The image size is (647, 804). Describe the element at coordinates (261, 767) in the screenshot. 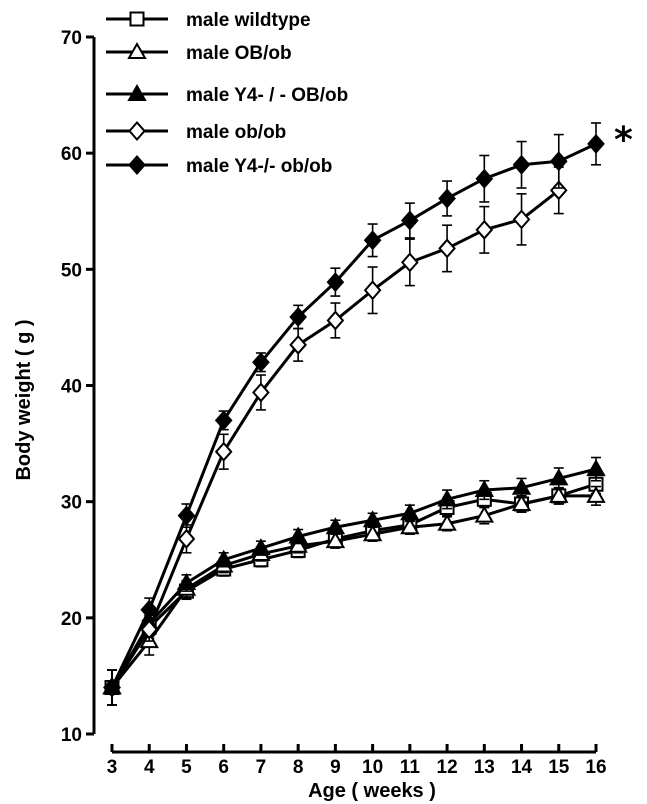

I see `x-tick-label: 7` at that location.